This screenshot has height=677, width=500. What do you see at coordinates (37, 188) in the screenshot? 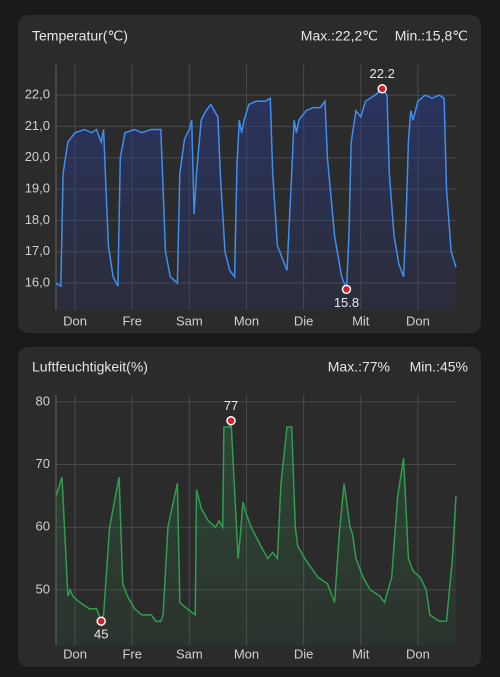
I see `y-tick-label: 19,0` at bounding box center [37, 188].